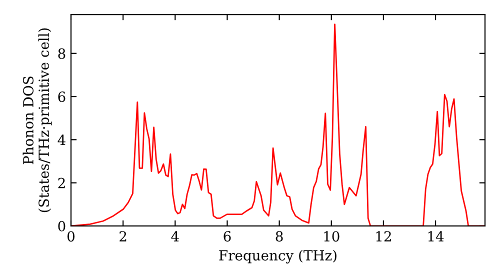 The image size is (500, 280). Describe the element at coordinates (62, 226) in the screenshot. I see `y-tick-label: 0` at that location.